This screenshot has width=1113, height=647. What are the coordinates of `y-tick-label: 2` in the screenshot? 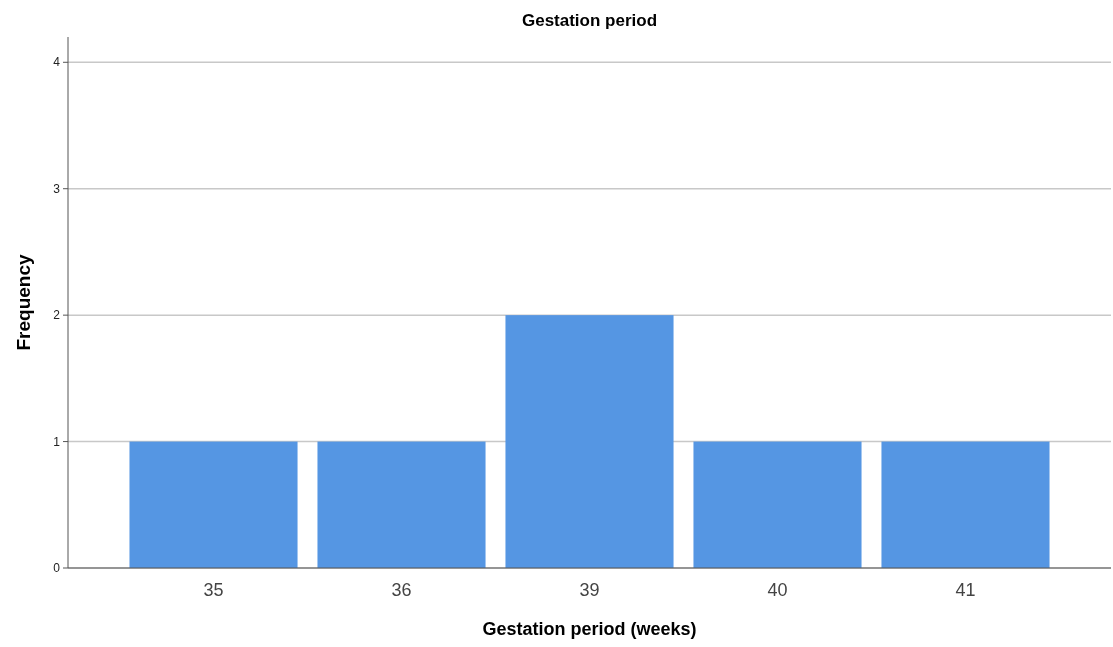 It's located at (57, 315).